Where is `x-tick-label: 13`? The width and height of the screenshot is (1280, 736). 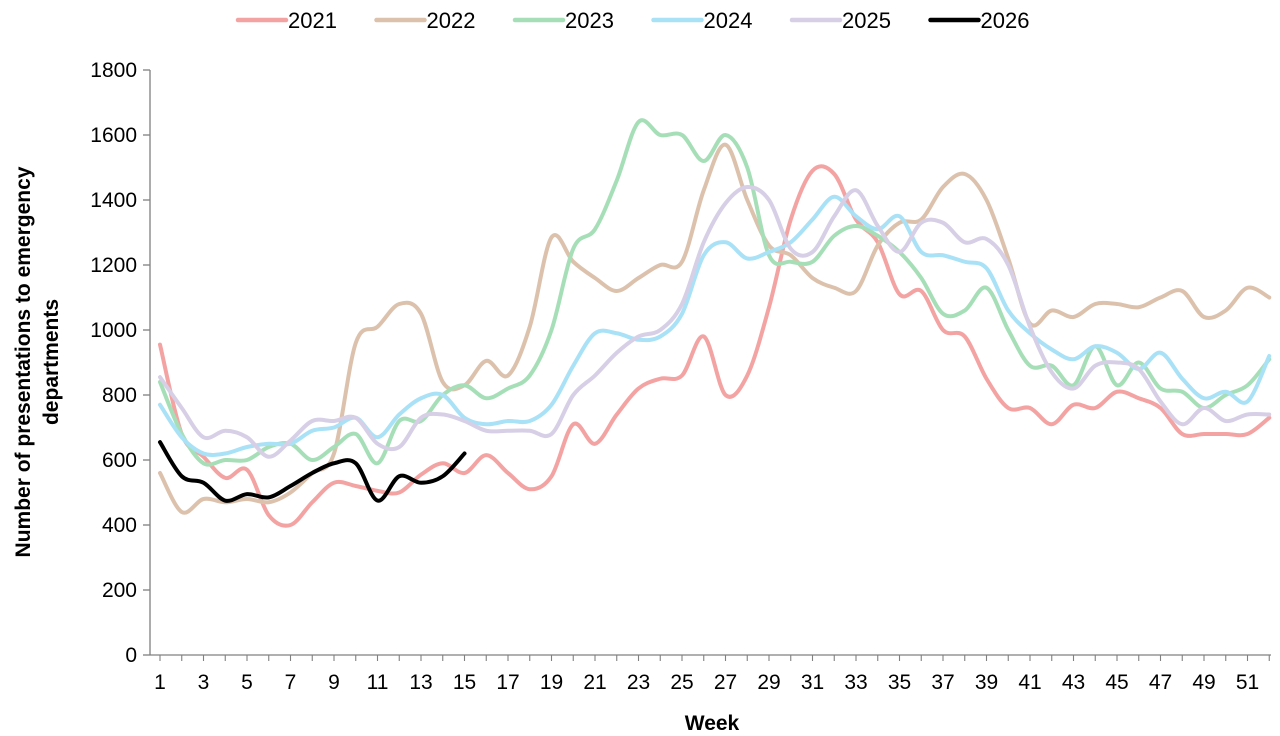 x-tick-label: 13 is located at coordinates (420, 682).